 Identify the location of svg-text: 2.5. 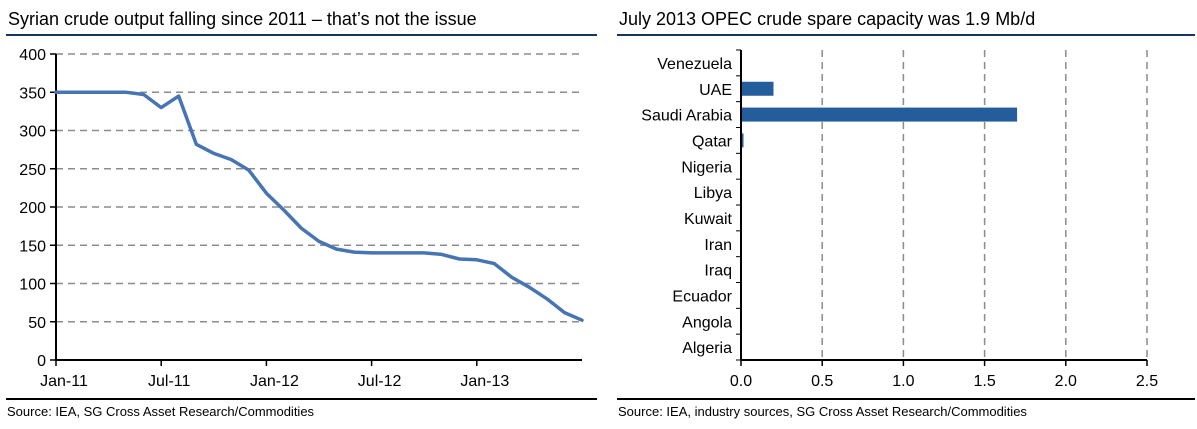
(1147, 381).